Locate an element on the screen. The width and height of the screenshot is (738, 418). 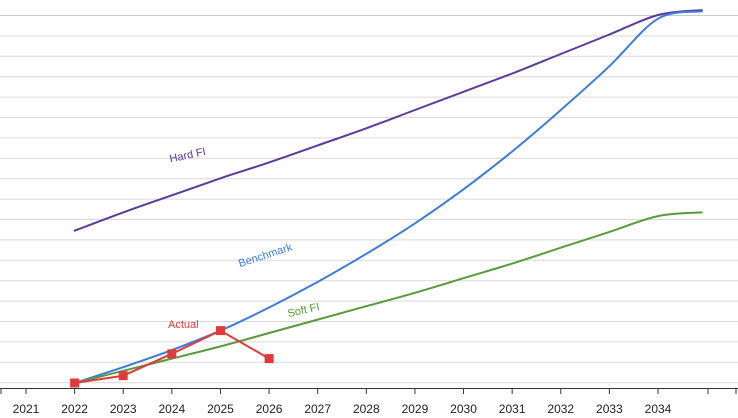
x-tick-label: 2026 is located at coordinates (269, 409).